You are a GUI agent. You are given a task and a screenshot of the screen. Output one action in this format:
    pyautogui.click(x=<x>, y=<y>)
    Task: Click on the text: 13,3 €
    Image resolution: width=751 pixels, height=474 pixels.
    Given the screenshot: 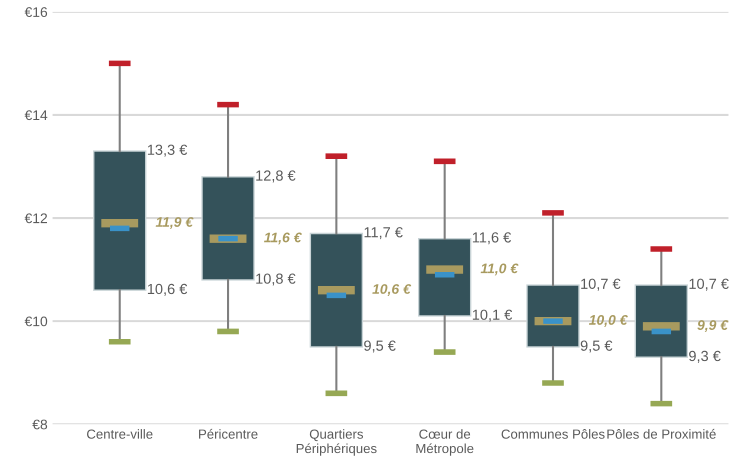 What is the action you would take?
    pyautogui.click(x=168, y=150)
    